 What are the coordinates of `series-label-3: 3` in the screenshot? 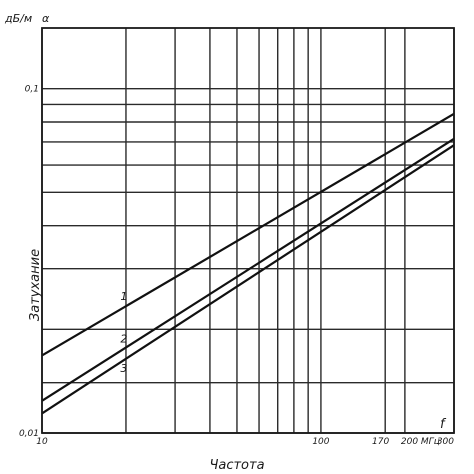 It's located at (123, 368).